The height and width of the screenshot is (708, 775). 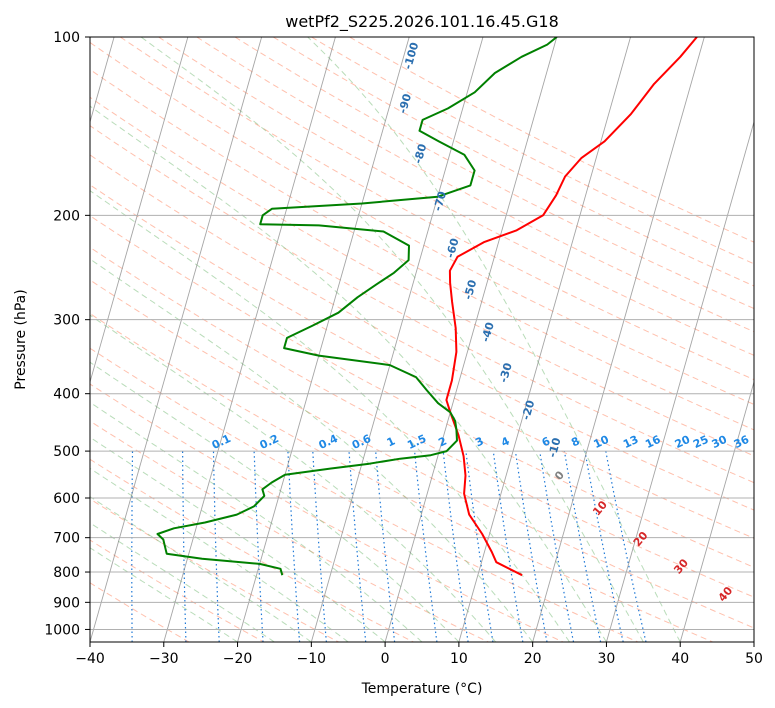 What do you see at coordinates (66, 216) in the screenshot?
I see `y-tick-label: 200` at bounding box center [66, 216].